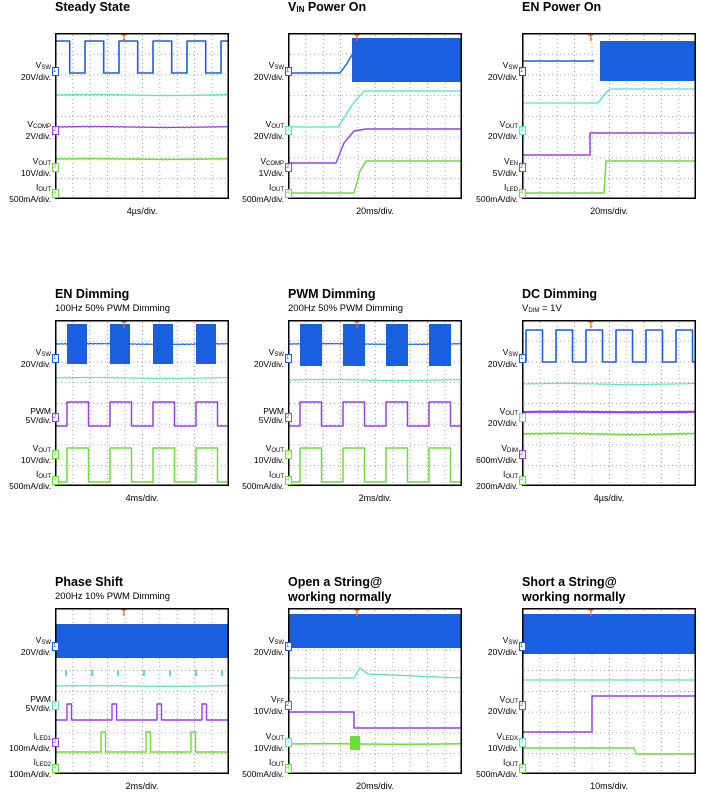  Describe the element at coordinates (375, 720) in the screenshot. I see `vff-trace` at that location.